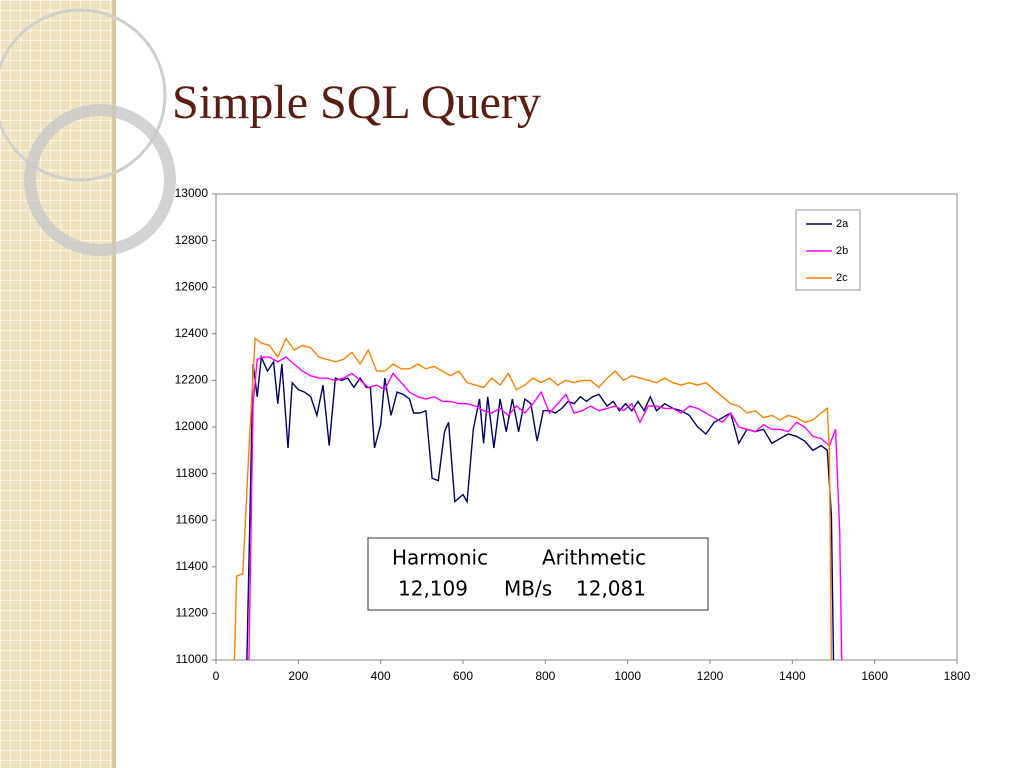  Describe the element at coordinates (528, 589) in the screenshot. I see `annotation-text: MB/s` at that location.